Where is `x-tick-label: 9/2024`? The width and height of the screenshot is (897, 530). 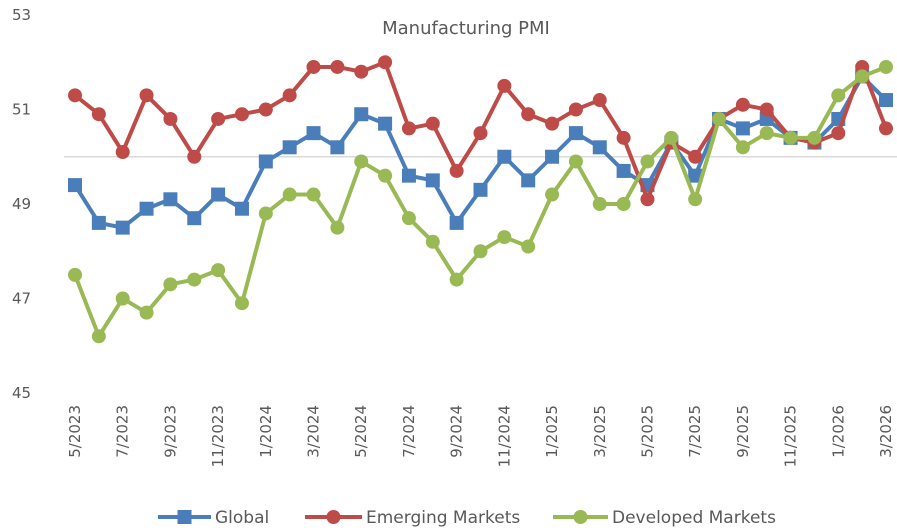
x-tick-label: 9/2024 is located at coordinates (457, 431).